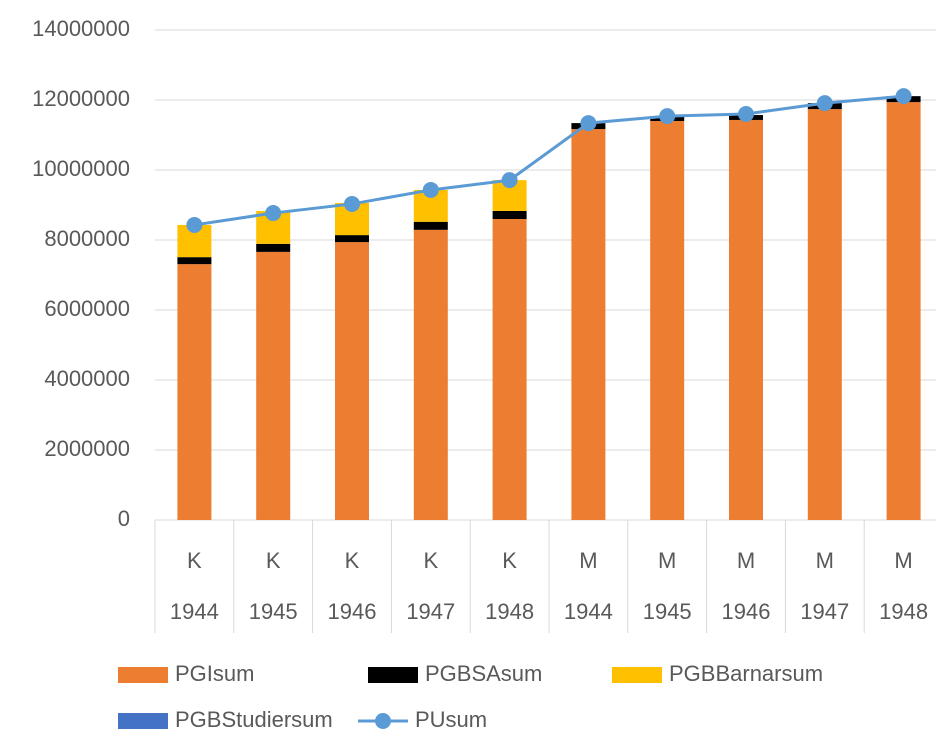 Image resolution: width=936 pixels, height=733 pixels. What do you see at coordinates (81, 98) in the screenshot?
I see `y-tick-label: 12000000` at bounding box center [81, 98].